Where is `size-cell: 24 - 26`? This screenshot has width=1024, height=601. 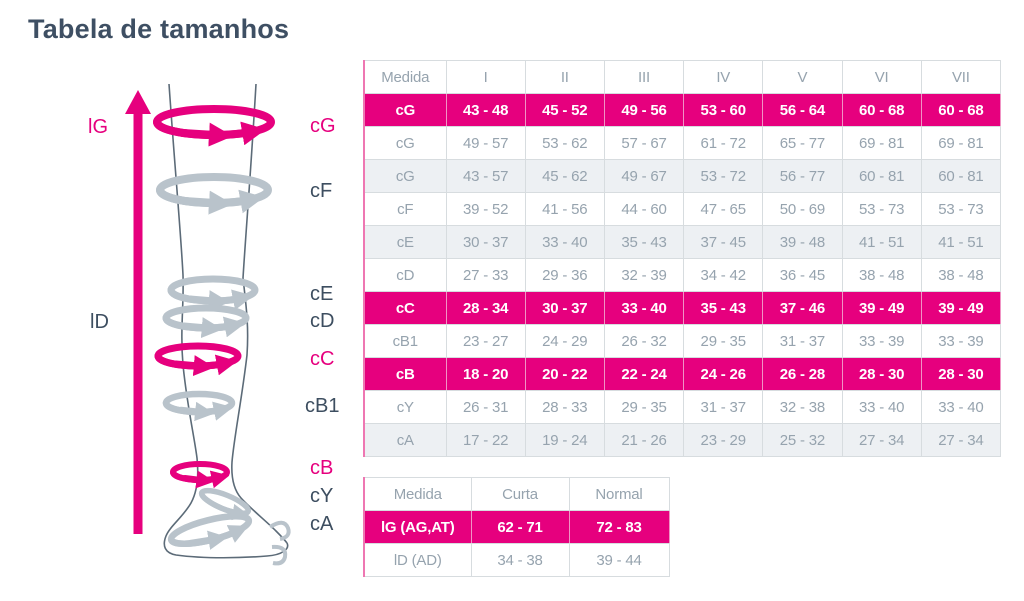 size-cell: 24 - 26 is located at coordinates (723, 374).